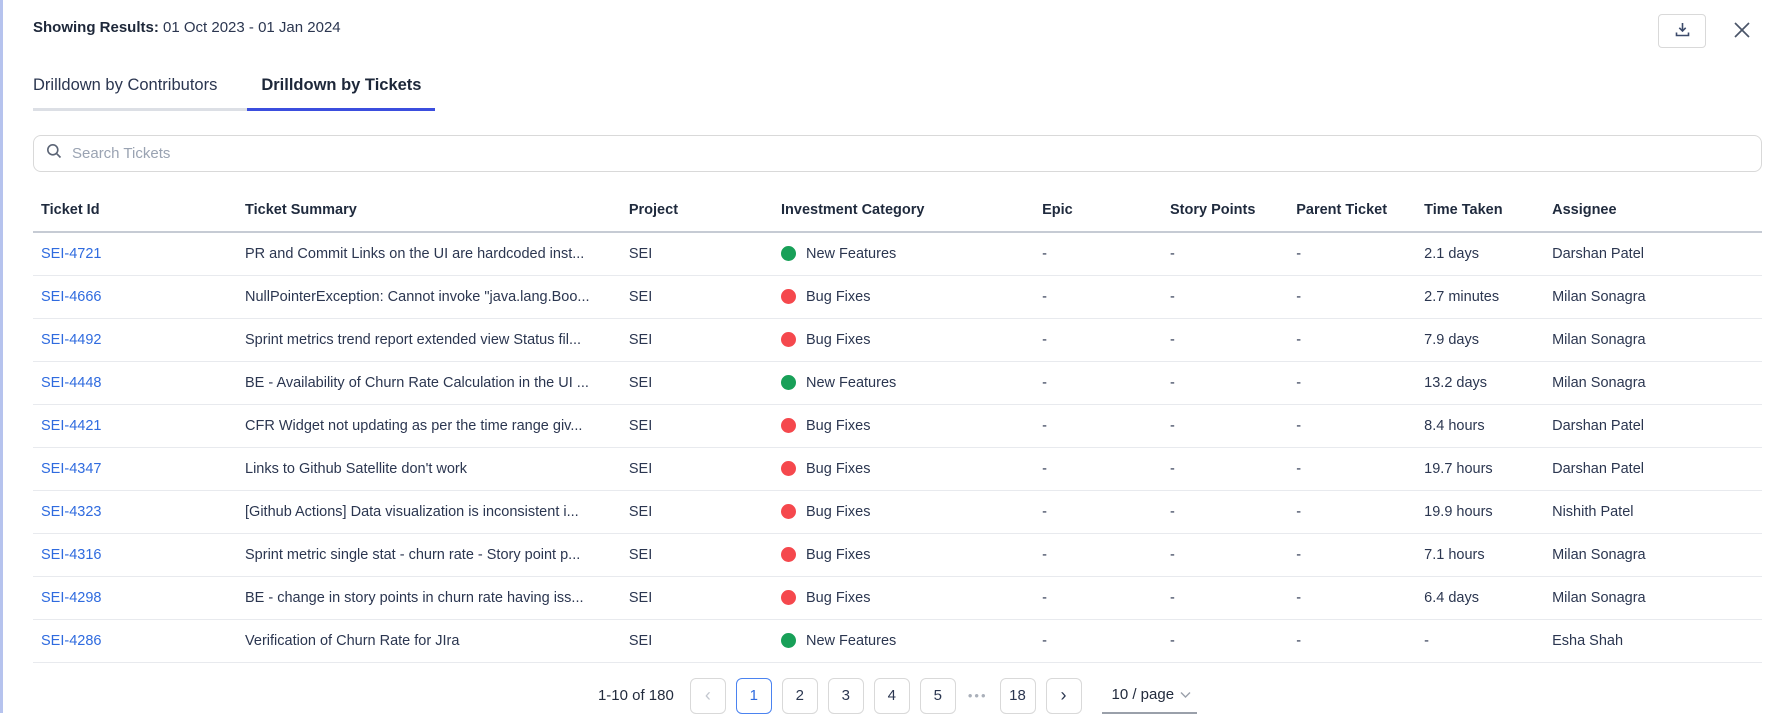 The width and height of the screenshot is (1792, 714). What do you see at coordinates (71, 511) in the screenshot?
I see `ticket-id-link: SEI-4323` at bounding box center [71, 511].